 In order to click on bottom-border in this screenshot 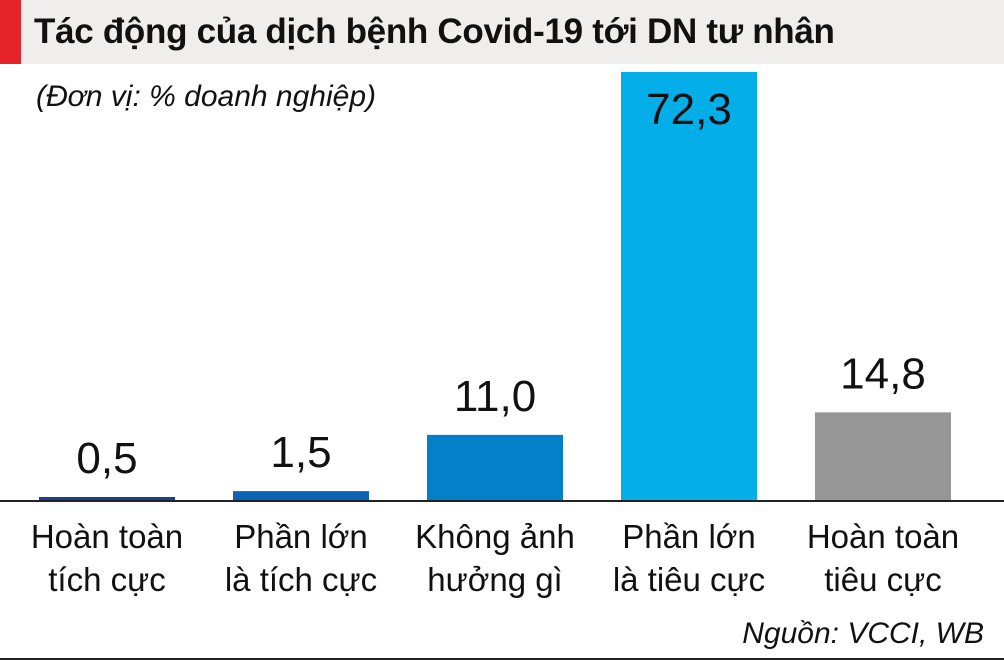, I will do `click(502, 659)`.